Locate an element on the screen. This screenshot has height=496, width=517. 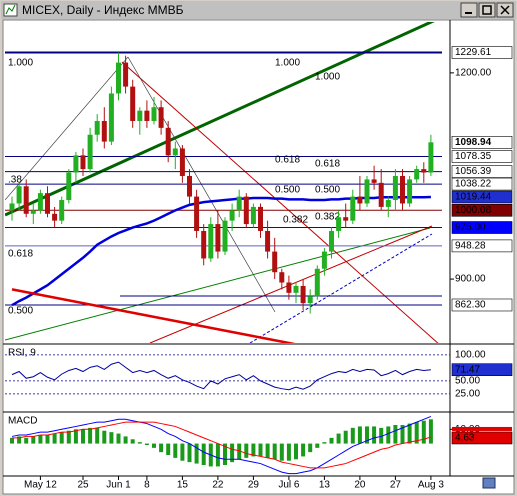
x-tick-label: Aug 3 is located at coordinates (431, 485).